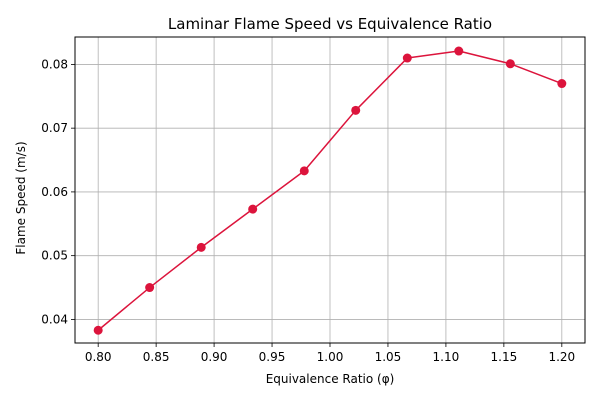  I want to click on y-tick-label: 0.07, so click(54, 128).